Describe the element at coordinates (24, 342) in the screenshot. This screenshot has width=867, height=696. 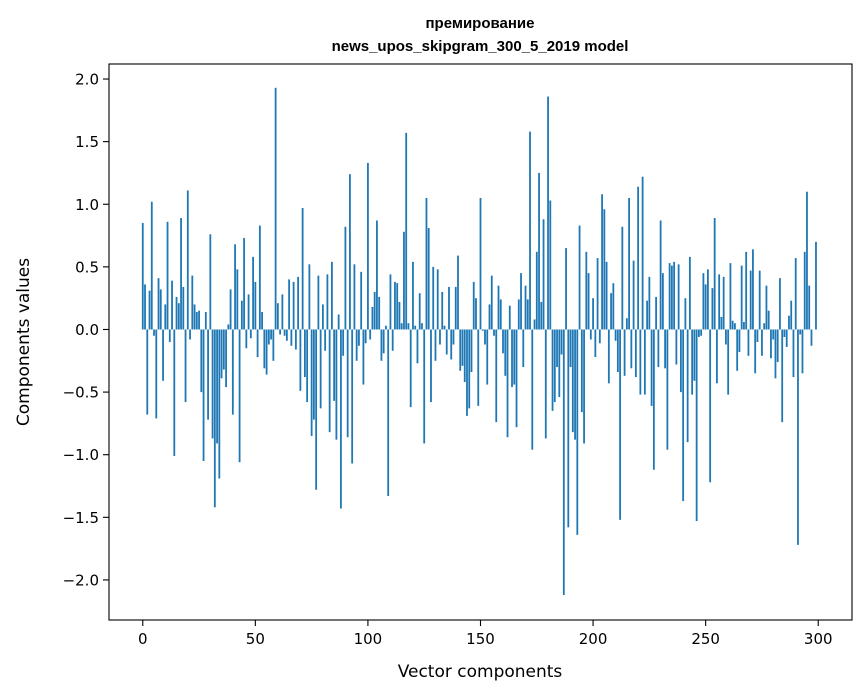
I see `y-axis-label: Components values` at that location.